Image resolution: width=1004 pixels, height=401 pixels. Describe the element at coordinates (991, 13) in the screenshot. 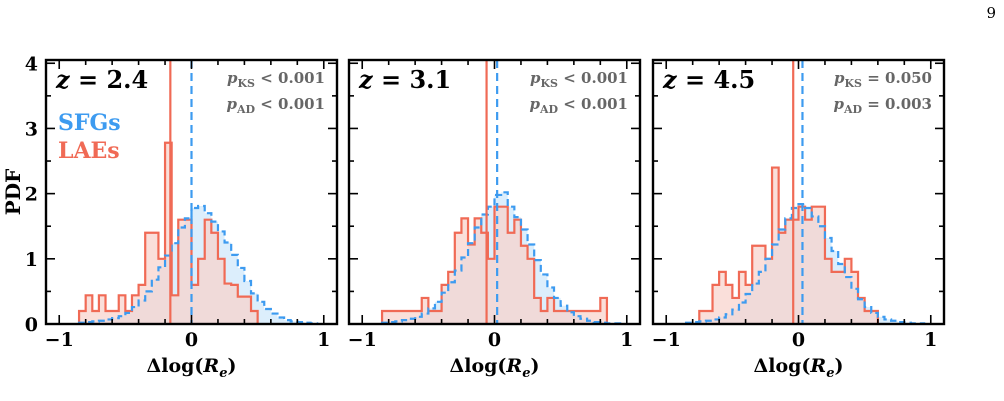

I see `page-number: 9` at that location.